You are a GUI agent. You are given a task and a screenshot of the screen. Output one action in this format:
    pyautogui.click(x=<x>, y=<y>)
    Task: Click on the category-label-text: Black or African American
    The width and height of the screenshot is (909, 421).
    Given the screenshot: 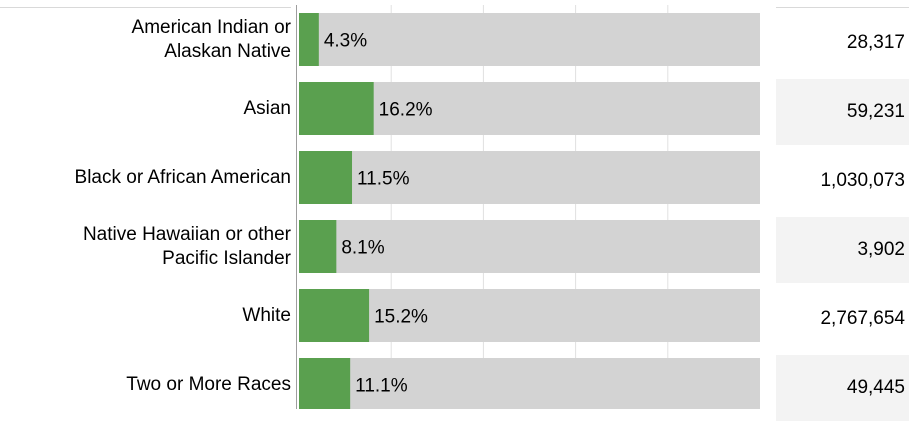 What is the action you would take?
    pyautogui.click(x=182, y=177)
    